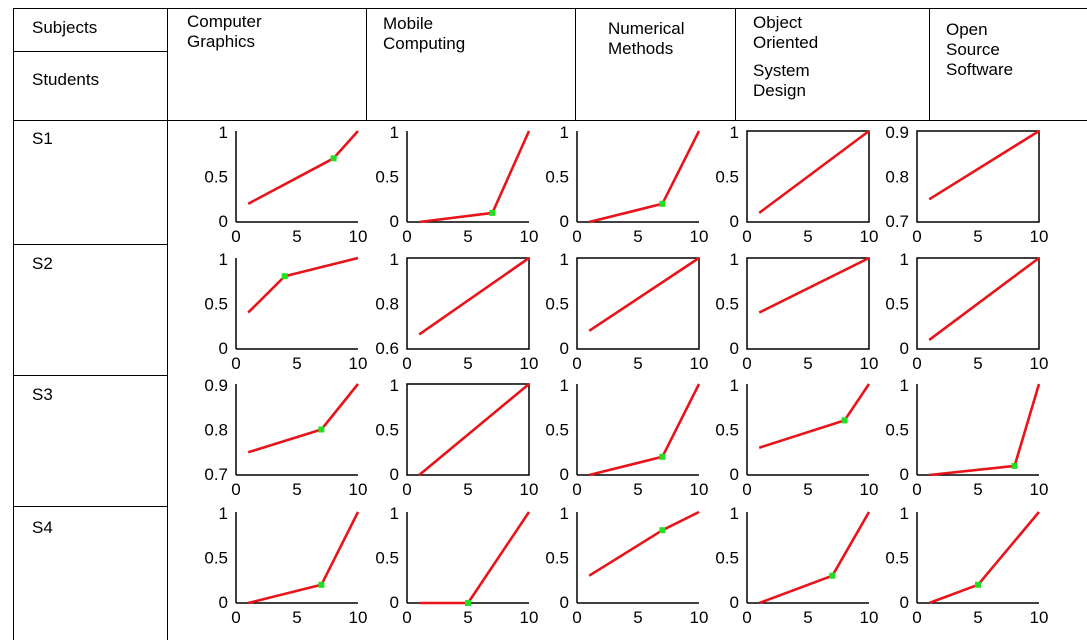 This screenshot has height=640, width=1087. I want to click on plot-frame, so click(808, 303).